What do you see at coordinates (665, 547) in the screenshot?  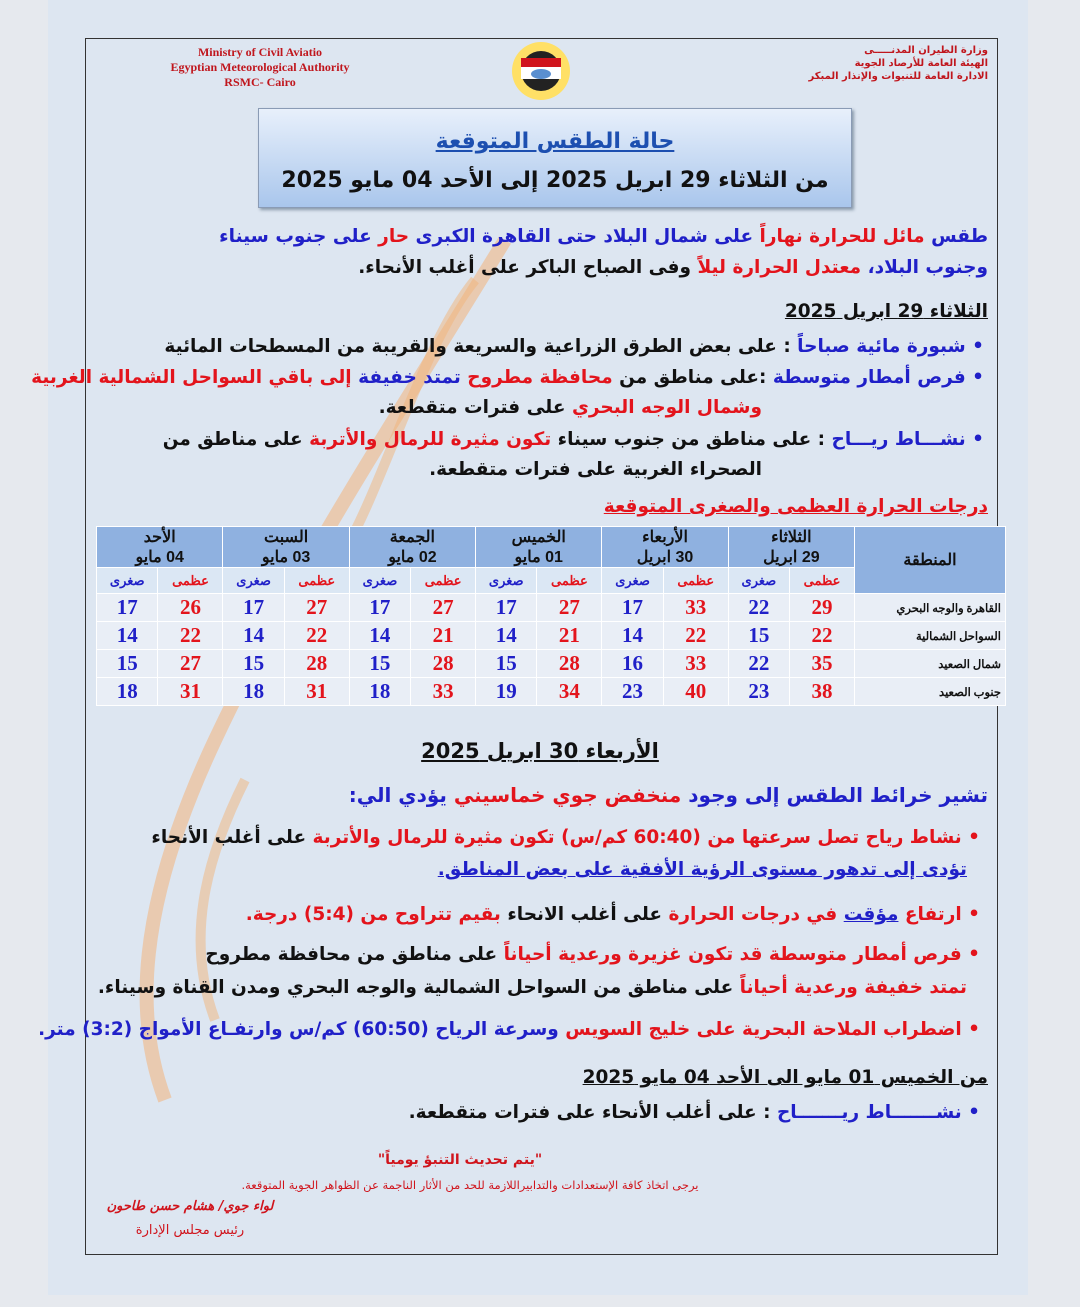 I see `day-header: الأربعاء 30 ابريل` at bounding box center [665, 547].